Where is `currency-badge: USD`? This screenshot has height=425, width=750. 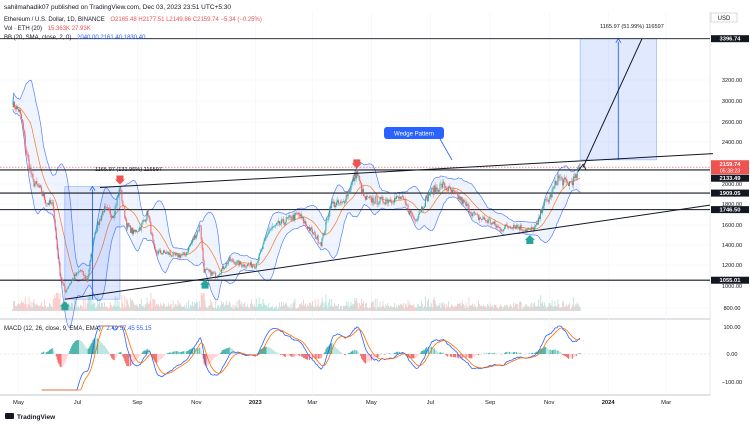 currency-badge: USD is located at coordinates (724, 19).